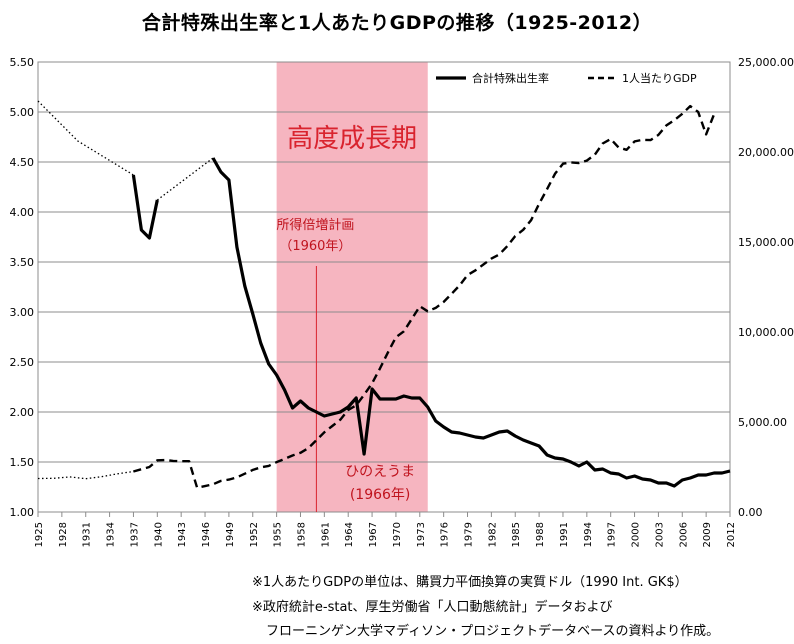 The width and height of the screenshot is (794, 644). I want to click on x-tick-label: 1997, so click(612, 534).